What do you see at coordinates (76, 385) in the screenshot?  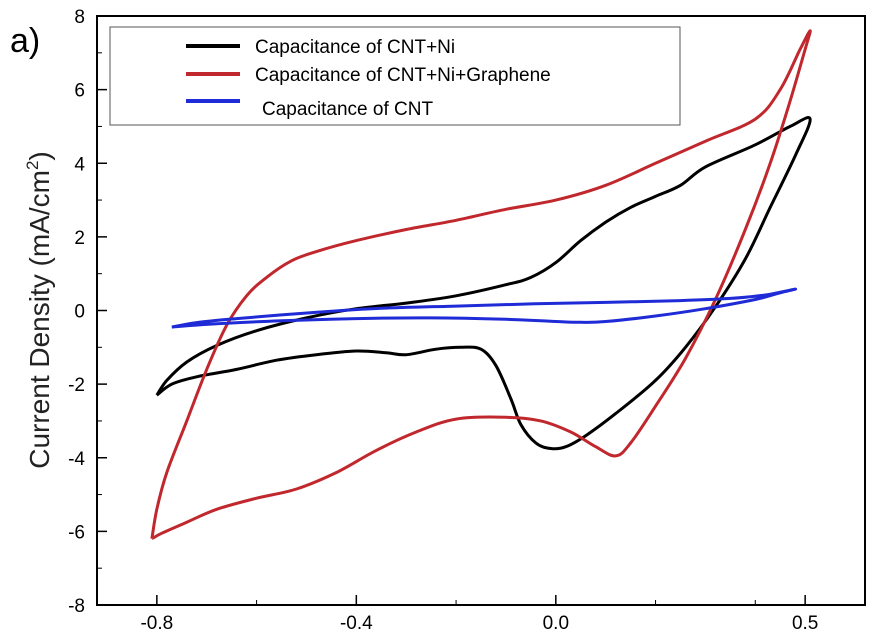 I see `y-tick-label: -2` at bounding box center [76, 385].